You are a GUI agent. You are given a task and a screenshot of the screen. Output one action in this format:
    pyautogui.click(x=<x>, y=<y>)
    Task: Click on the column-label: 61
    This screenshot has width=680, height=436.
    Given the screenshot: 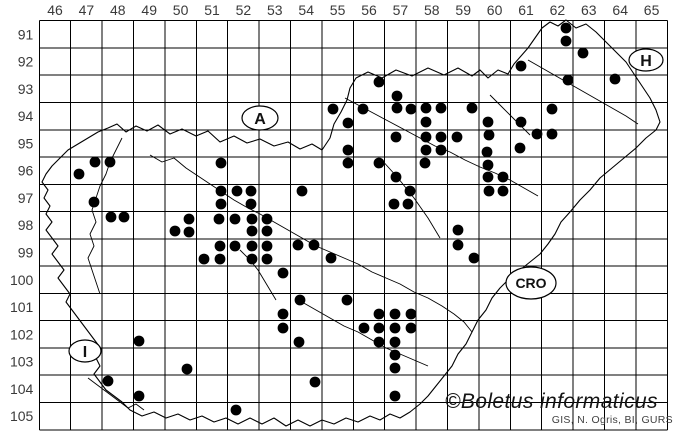 What is the action you would take?
    pyautogui.click(x=526, y=10)
    